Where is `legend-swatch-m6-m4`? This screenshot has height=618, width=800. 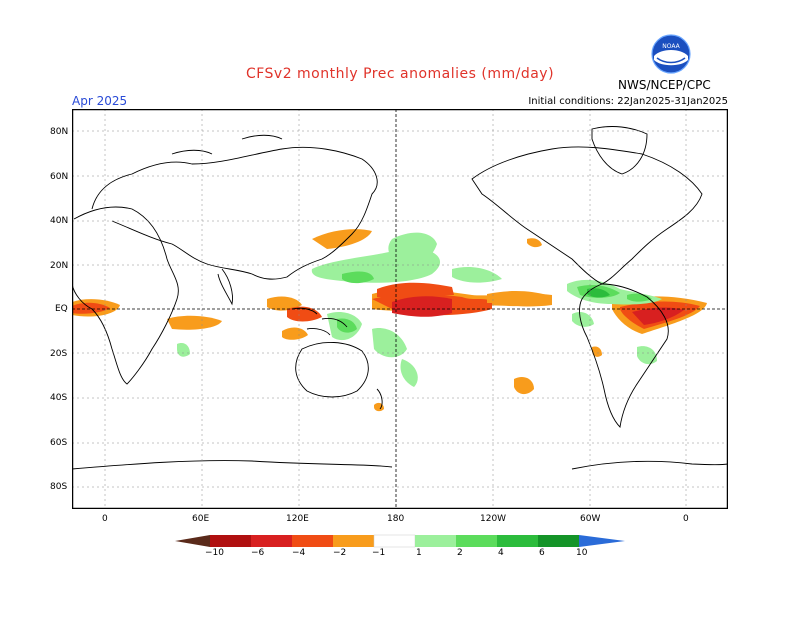
legend-swatch-m6-m4 is located at coordinates (271, 541).